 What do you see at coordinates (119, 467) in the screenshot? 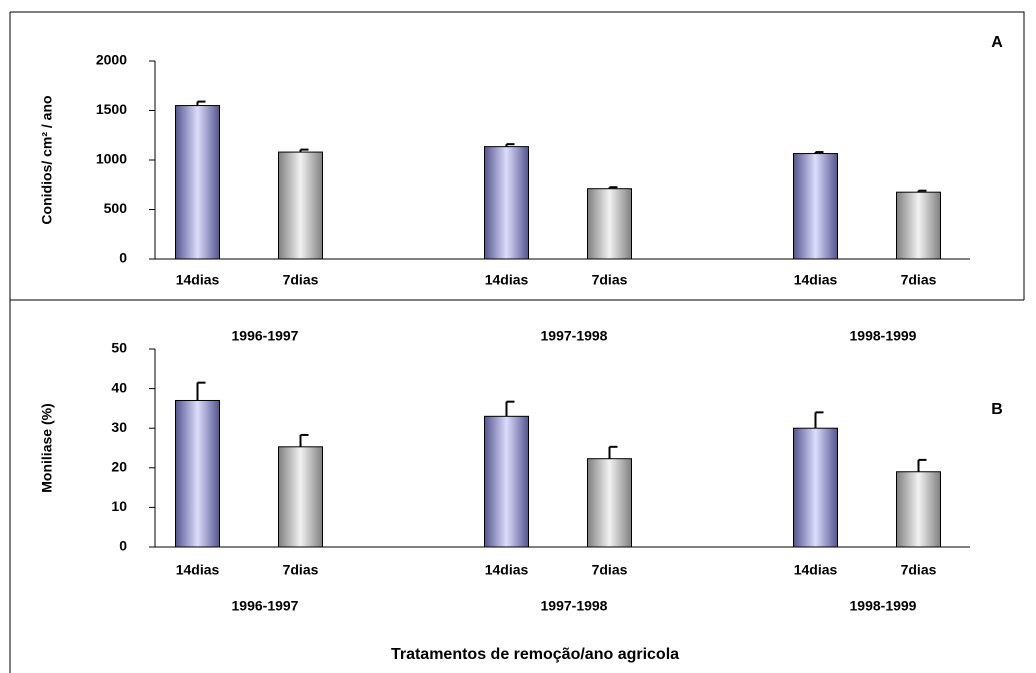
I see `y-tick-label: 20` at bounding box center [119, 467].